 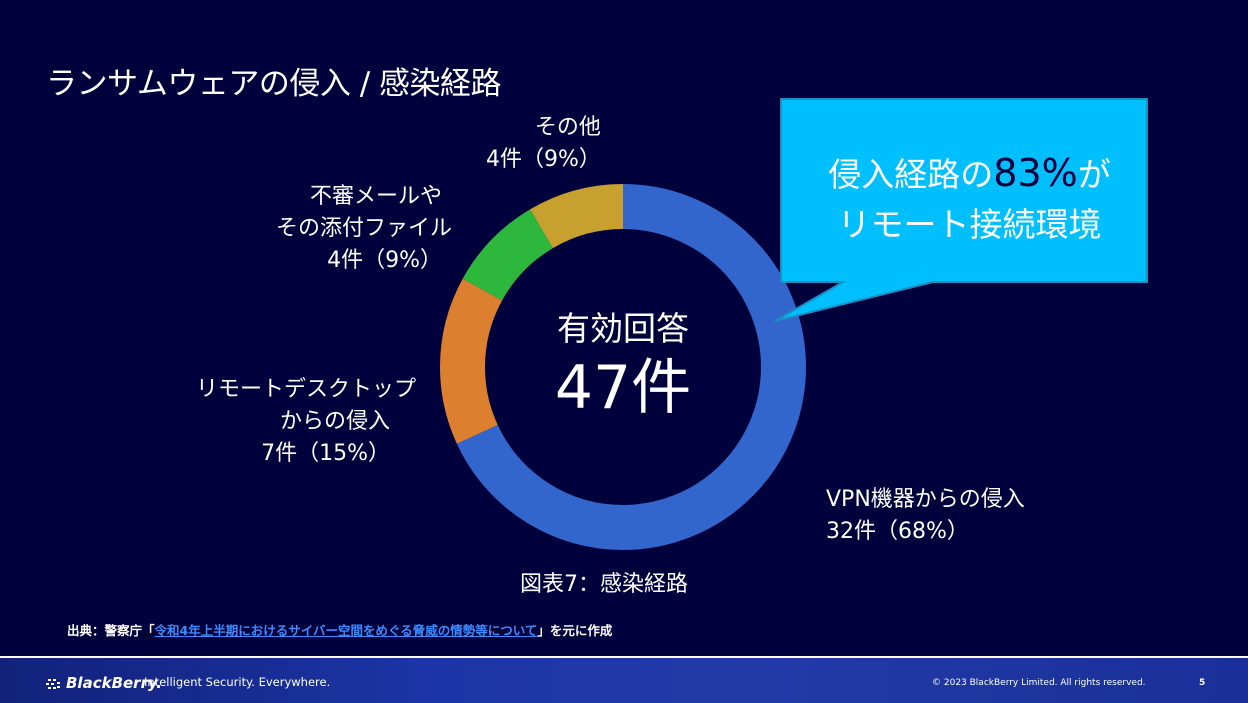 I want to click on label-vpn-value: 32件（68%）, so click(x=897, y=531).